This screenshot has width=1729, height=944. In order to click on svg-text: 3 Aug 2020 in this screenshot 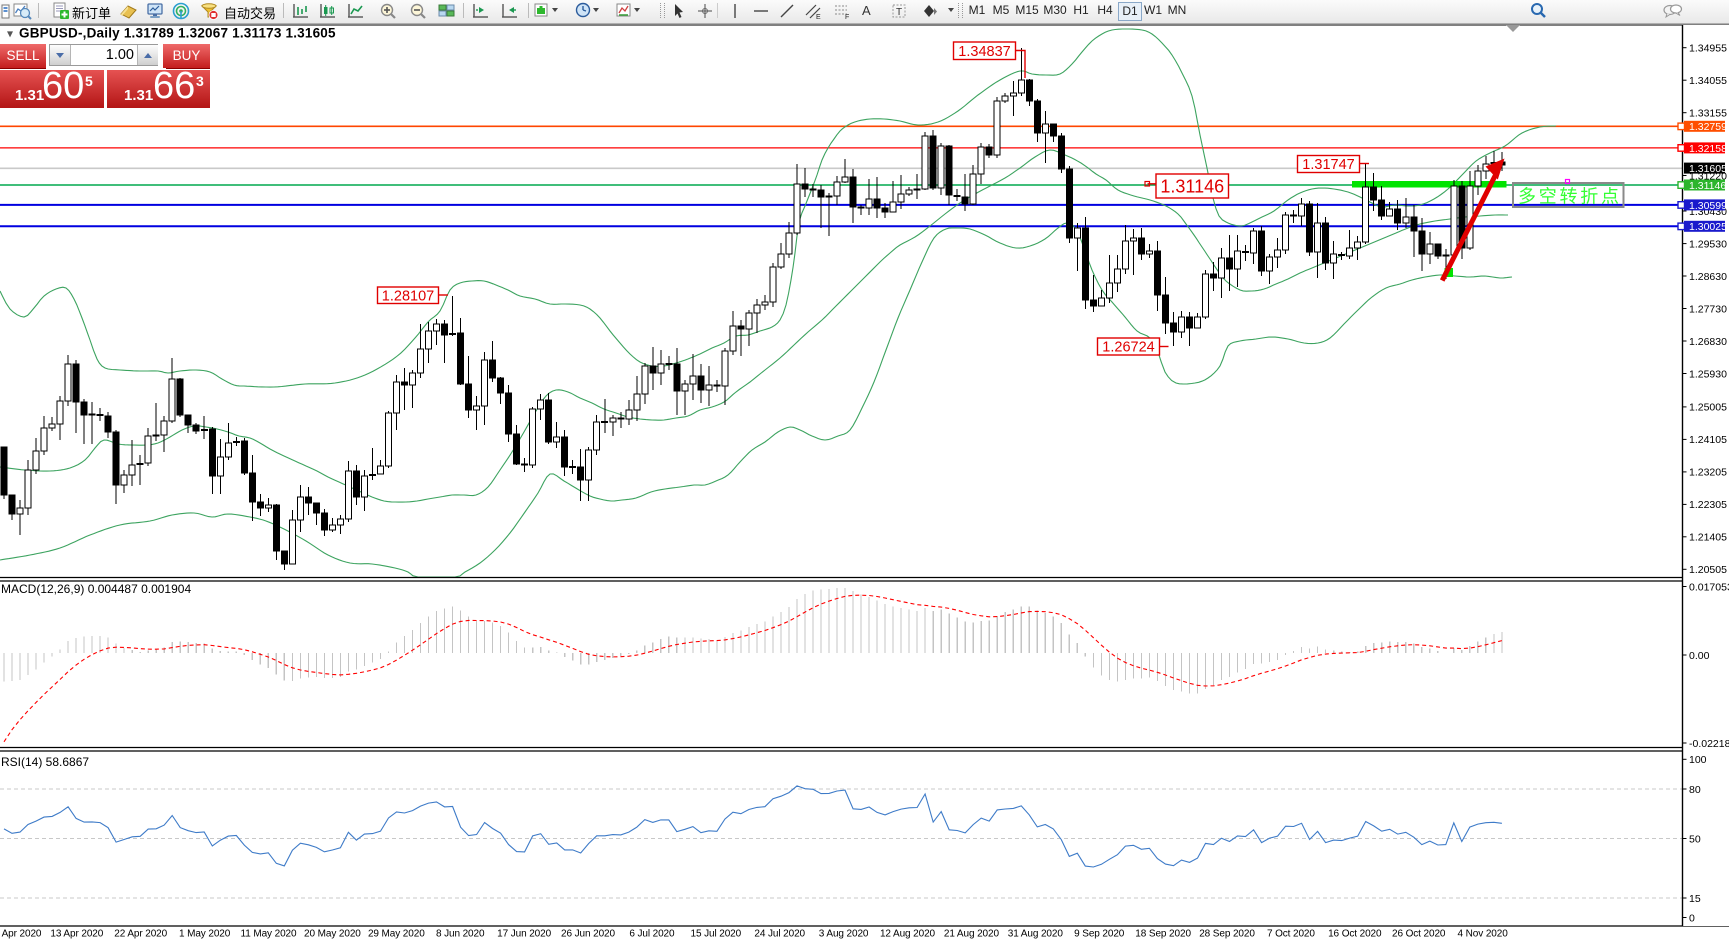, I will do `click(844, 934)`.